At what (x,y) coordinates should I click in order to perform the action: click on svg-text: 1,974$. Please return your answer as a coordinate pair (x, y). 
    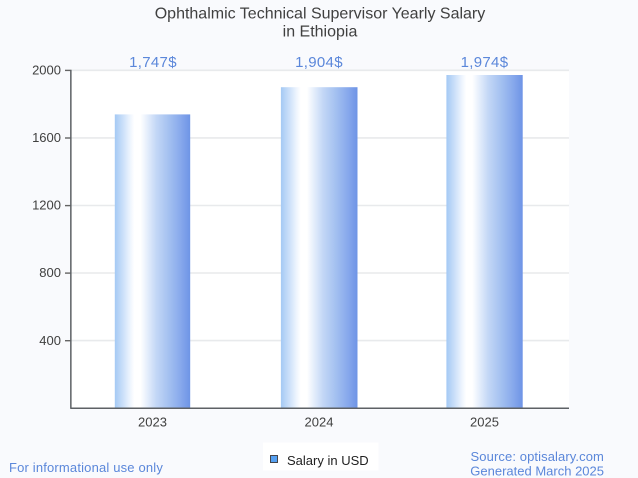
    Looking at the image, I should click on (485, 62).